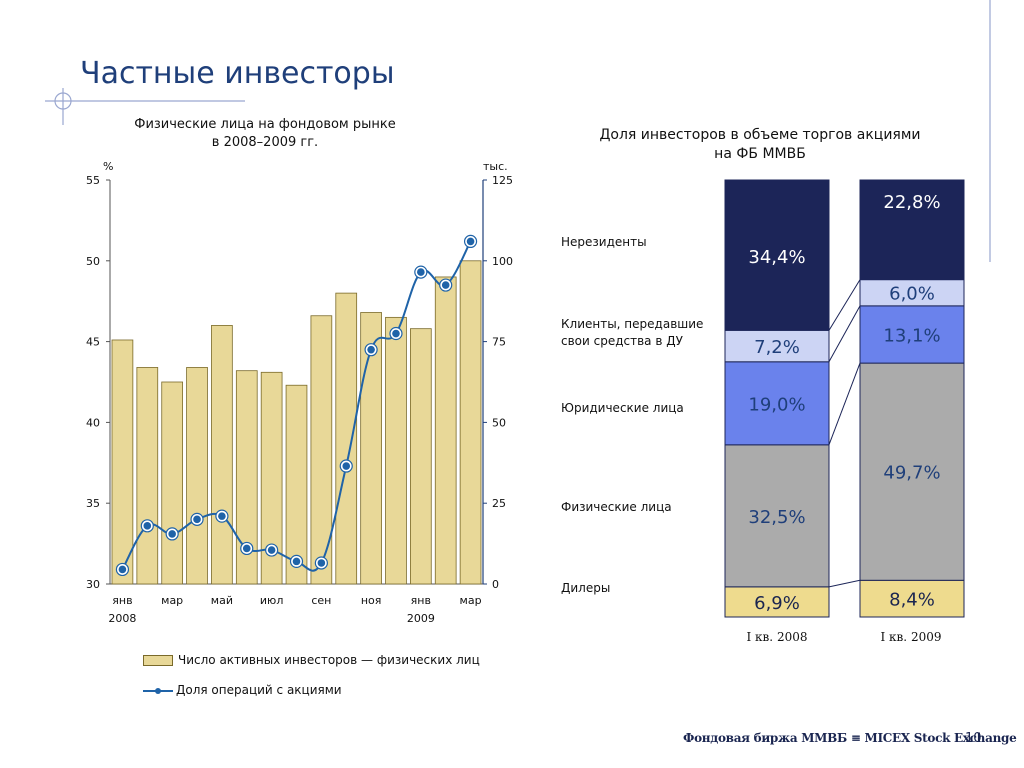 This screenshot has width=1024, height=768. Describe the element at coordinates (158, 660) in the screenshot. I see `legend-bar-swatch` at that location.